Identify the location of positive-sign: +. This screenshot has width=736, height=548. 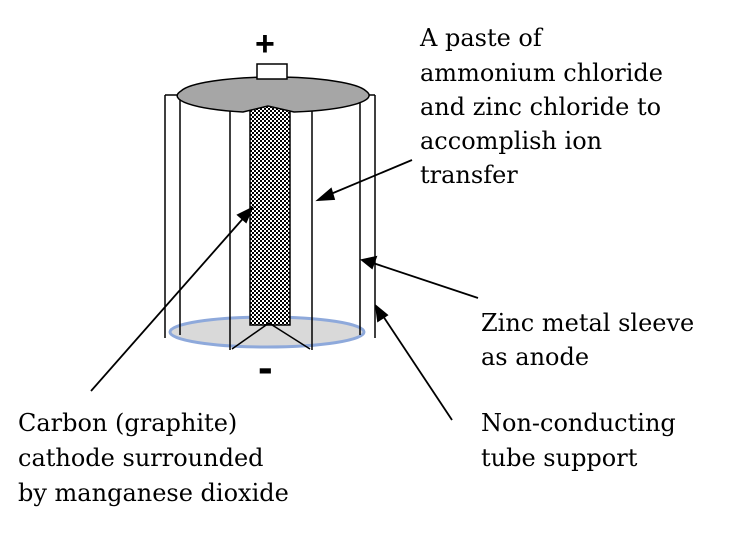
(265, 44).